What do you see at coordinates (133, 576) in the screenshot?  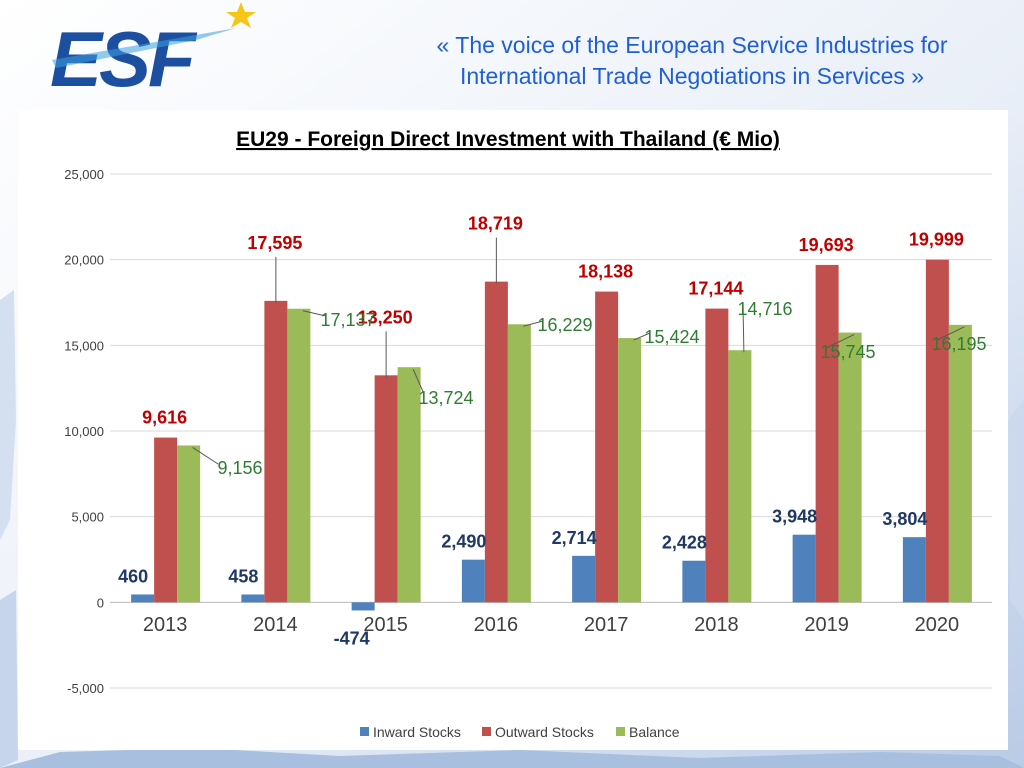 I see `inward-data-label: 460` at bounding box center [133, 576].